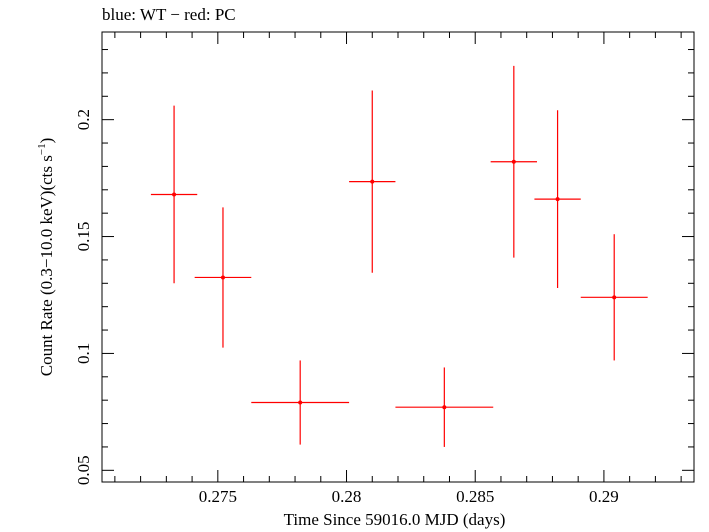  Describe the element at coordinates (83, 353) in the screenshot. I see `y-tick-label: 0.1` at that location.